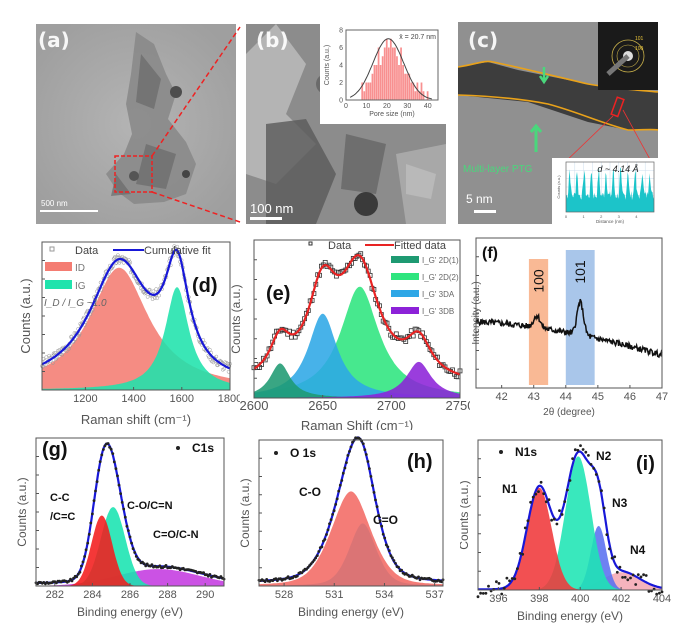 The image size is (697, 635). Describe the element at coordinates (569, 412) in the screenshot. I see `x-axis-label: 2θ (degree)` at that location.